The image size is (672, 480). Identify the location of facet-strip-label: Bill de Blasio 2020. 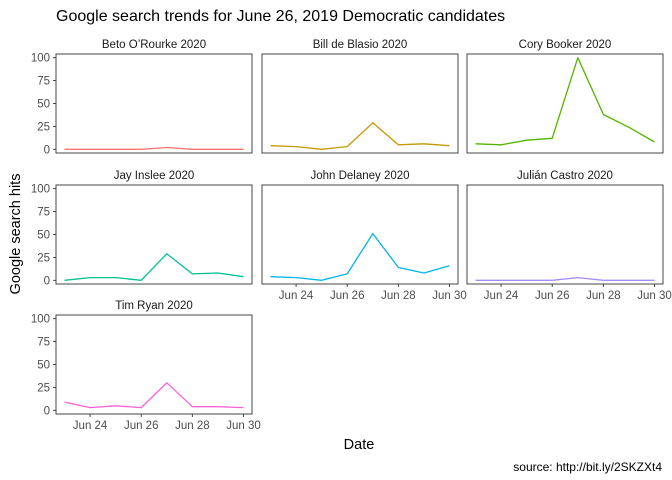
(360, 45).